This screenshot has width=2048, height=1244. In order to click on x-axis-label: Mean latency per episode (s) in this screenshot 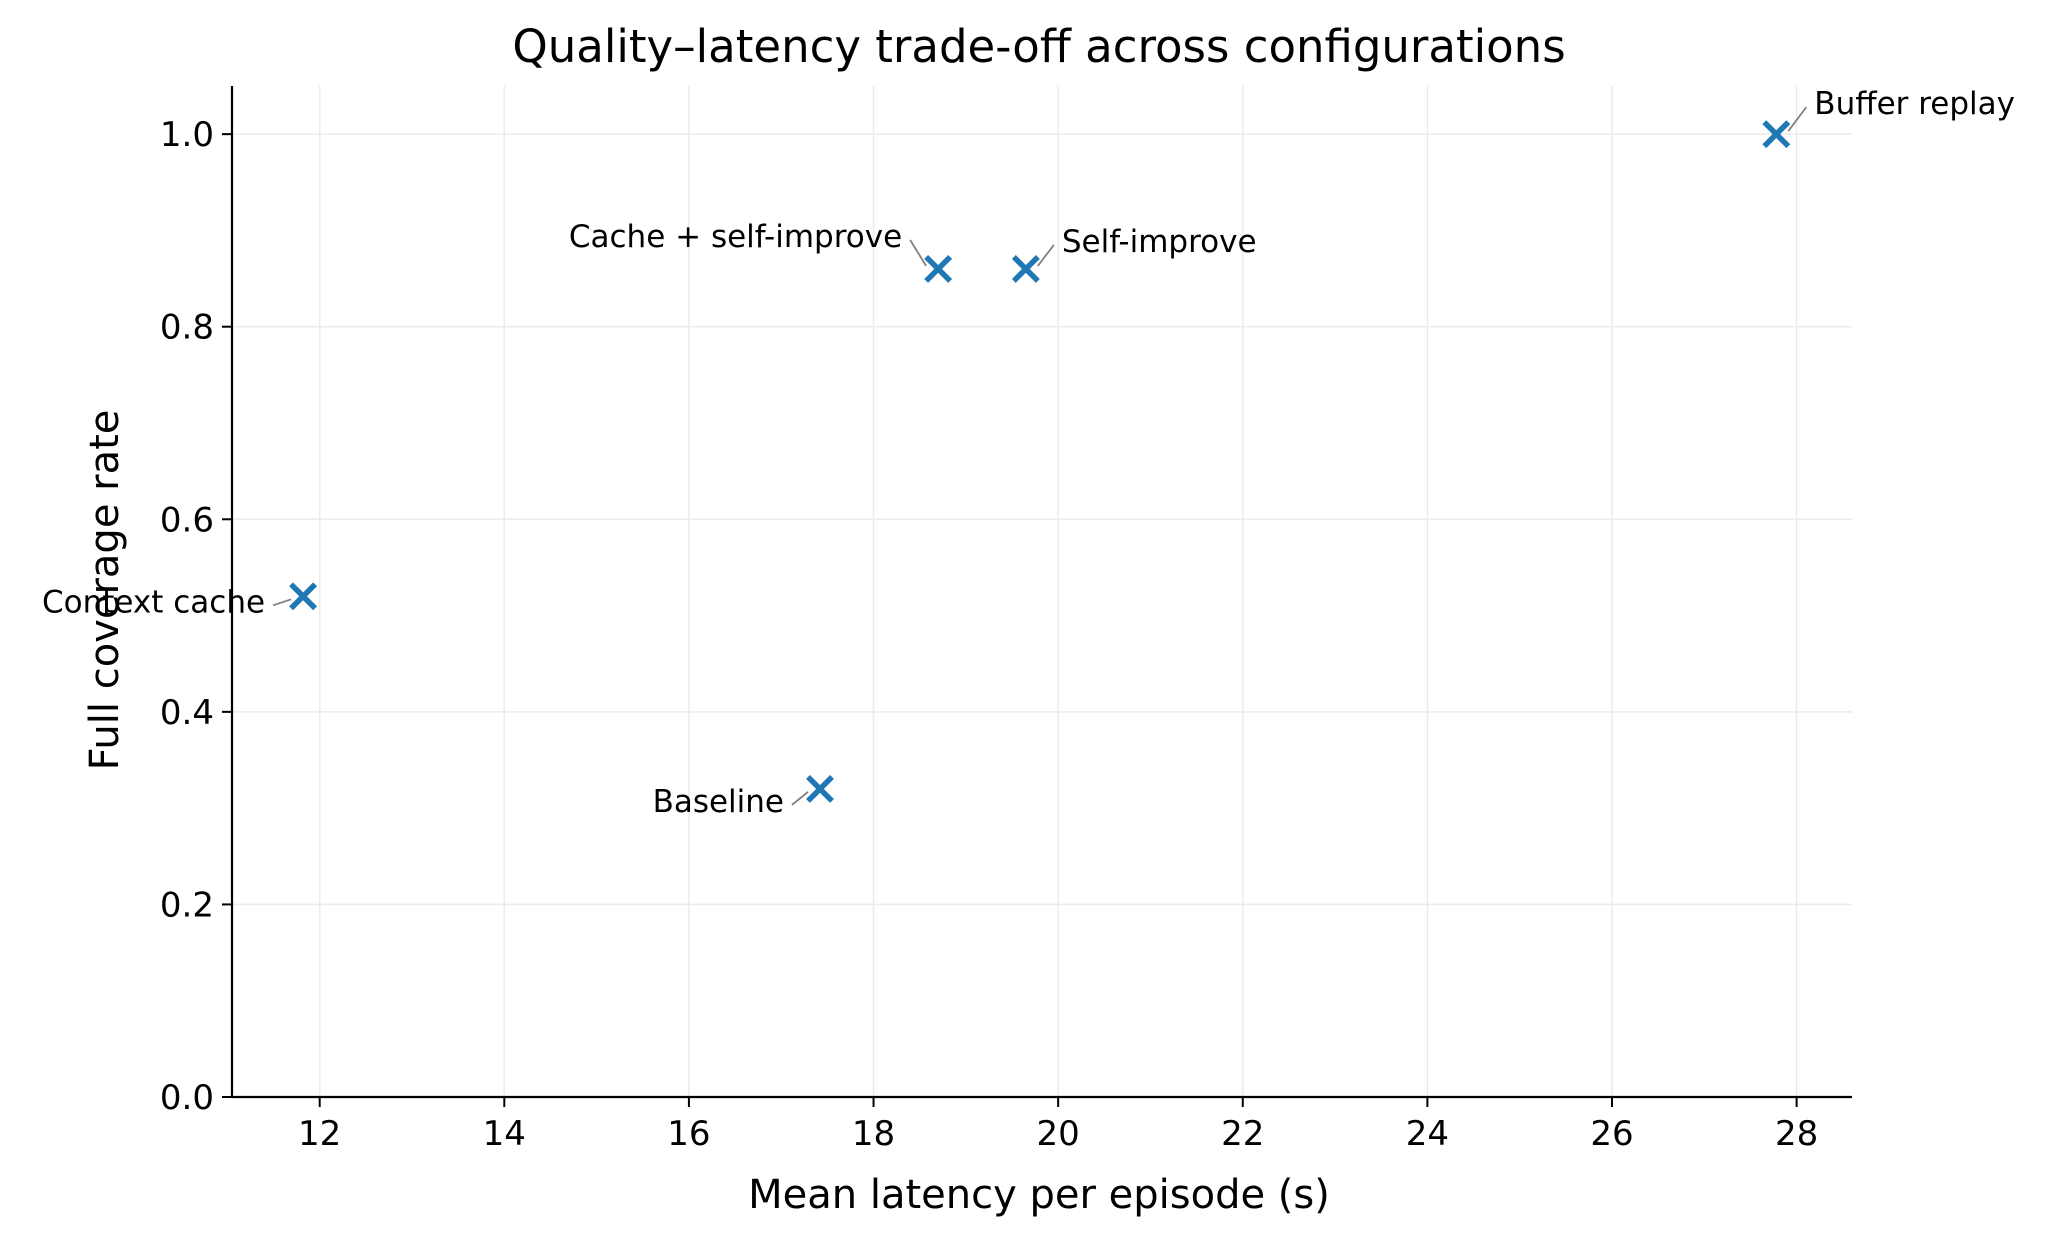, I will do `click(1039, 1195)`.